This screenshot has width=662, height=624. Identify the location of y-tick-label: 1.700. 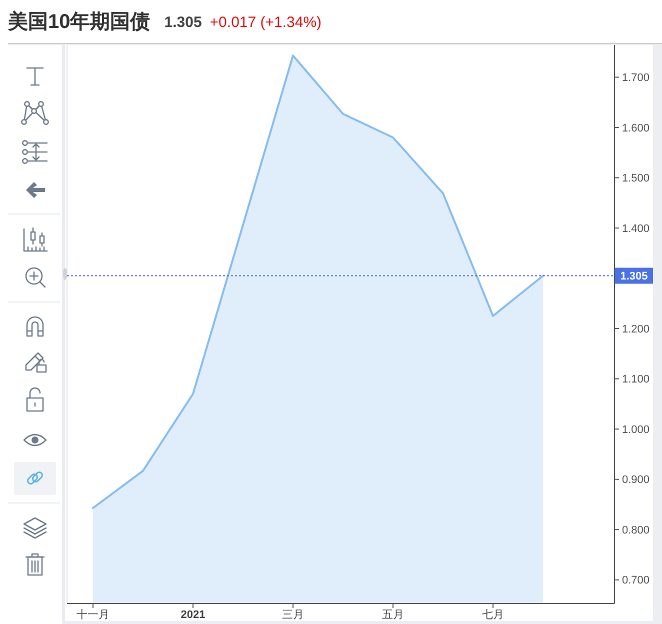
(636, 78).